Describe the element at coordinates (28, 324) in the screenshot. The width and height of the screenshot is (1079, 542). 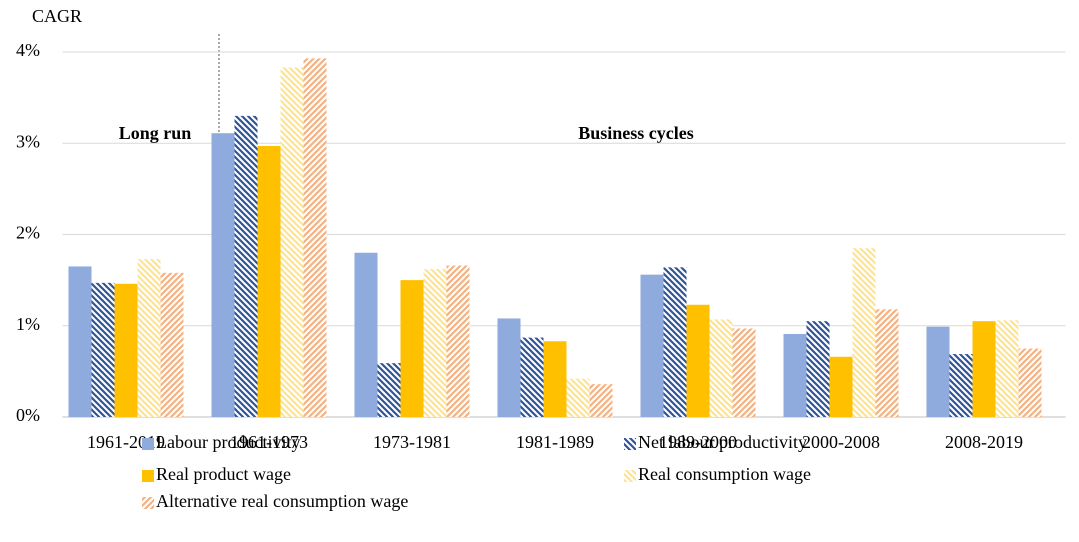
I see `y-tick-label: 1%` at that location.